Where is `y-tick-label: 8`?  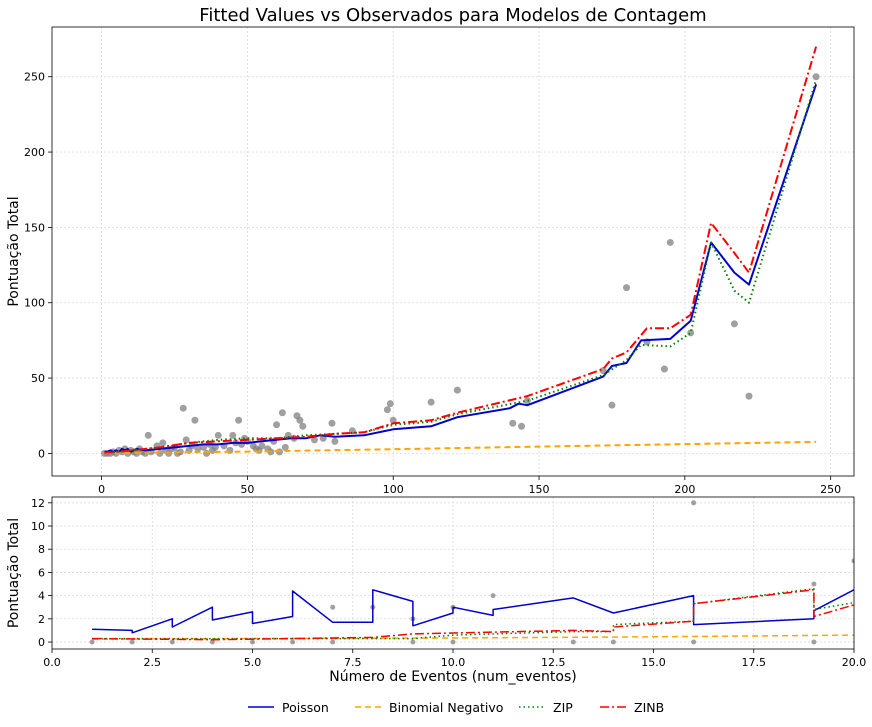
y-tick-label: 8 is located at coordinates (41, 549).